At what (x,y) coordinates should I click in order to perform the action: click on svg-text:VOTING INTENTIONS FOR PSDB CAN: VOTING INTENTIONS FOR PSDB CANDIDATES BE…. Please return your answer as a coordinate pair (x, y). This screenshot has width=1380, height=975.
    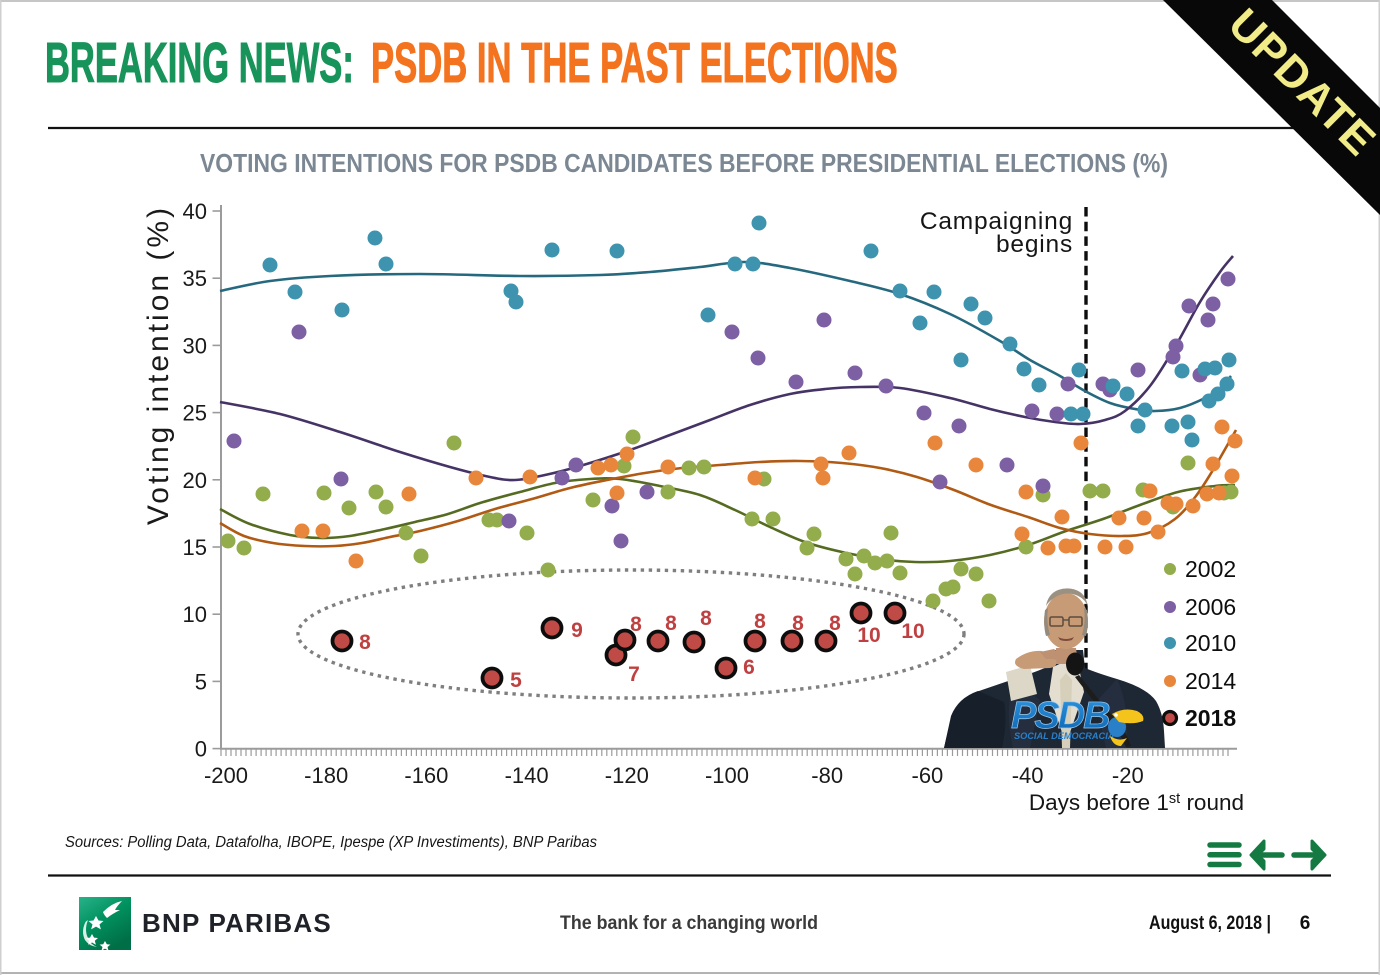
    Looking at the image, I should click on (684, 163).